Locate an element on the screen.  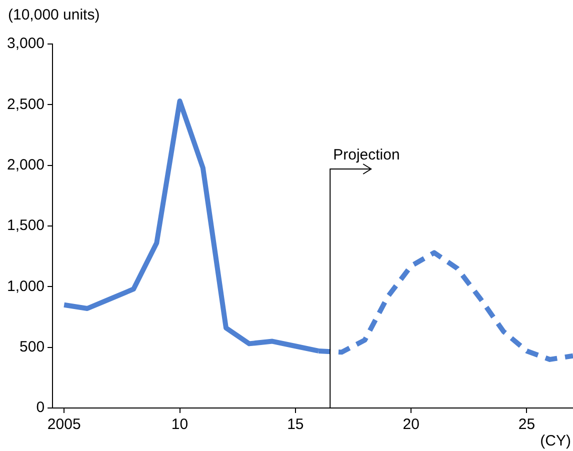
x-axis-title: (CY) is located at coordinates (556, 441).